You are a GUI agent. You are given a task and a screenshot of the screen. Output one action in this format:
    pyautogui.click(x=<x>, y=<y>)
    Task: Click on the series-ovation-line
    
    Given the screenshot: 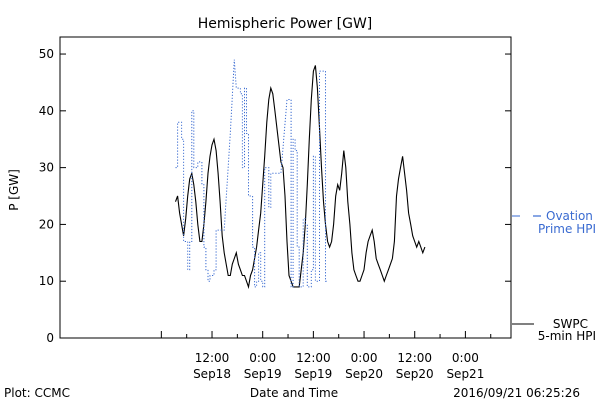 What is the action you would take?
    pyautogui.click(x=251, y=173)
    